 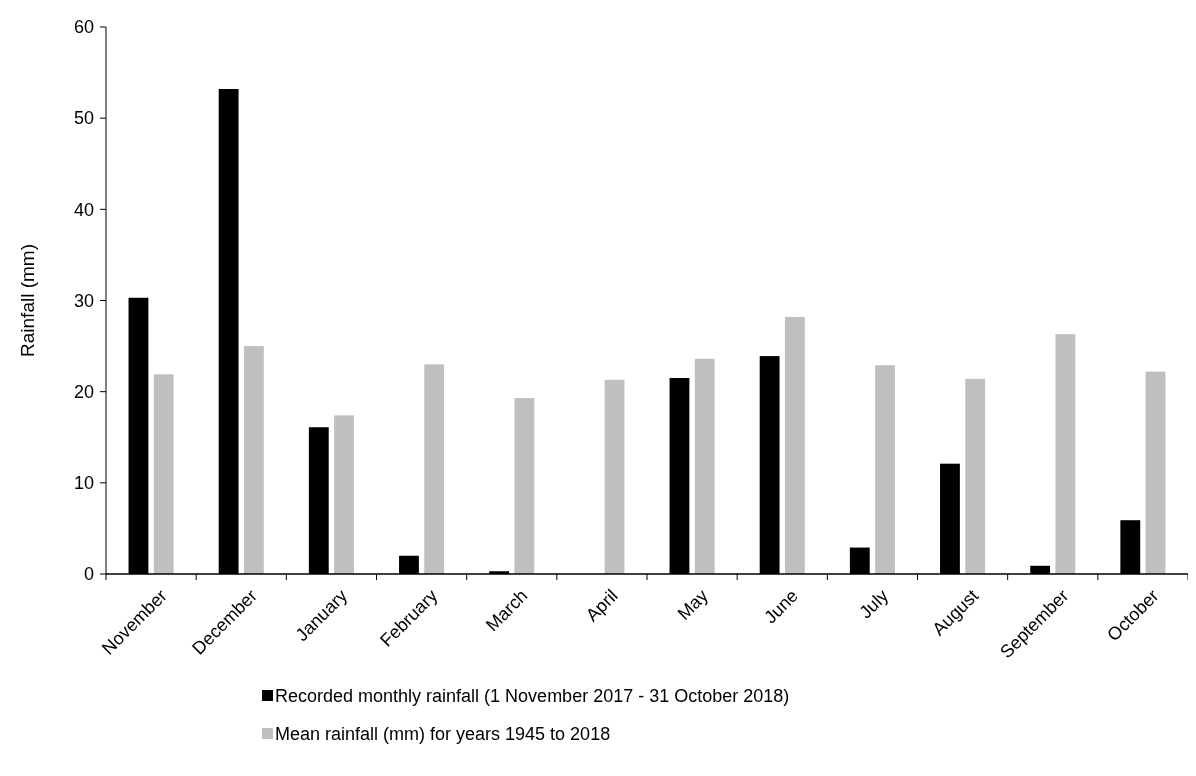 What do you see at coordinates (27, 300) in the screenshot?
I see `y-axis-title: Rainfall (mm)` at bounding box center [27, 300].